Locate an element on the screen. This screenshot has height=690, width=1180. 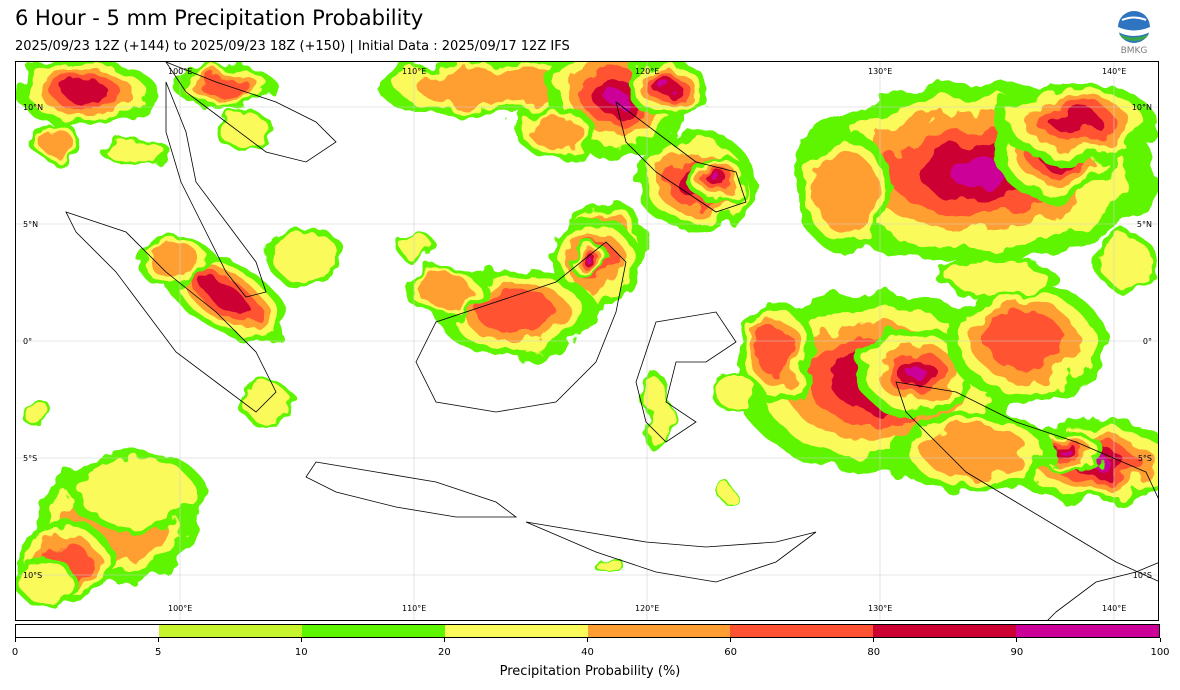
lon-label-bottom: 130°E is located at coordinates (880, 608).